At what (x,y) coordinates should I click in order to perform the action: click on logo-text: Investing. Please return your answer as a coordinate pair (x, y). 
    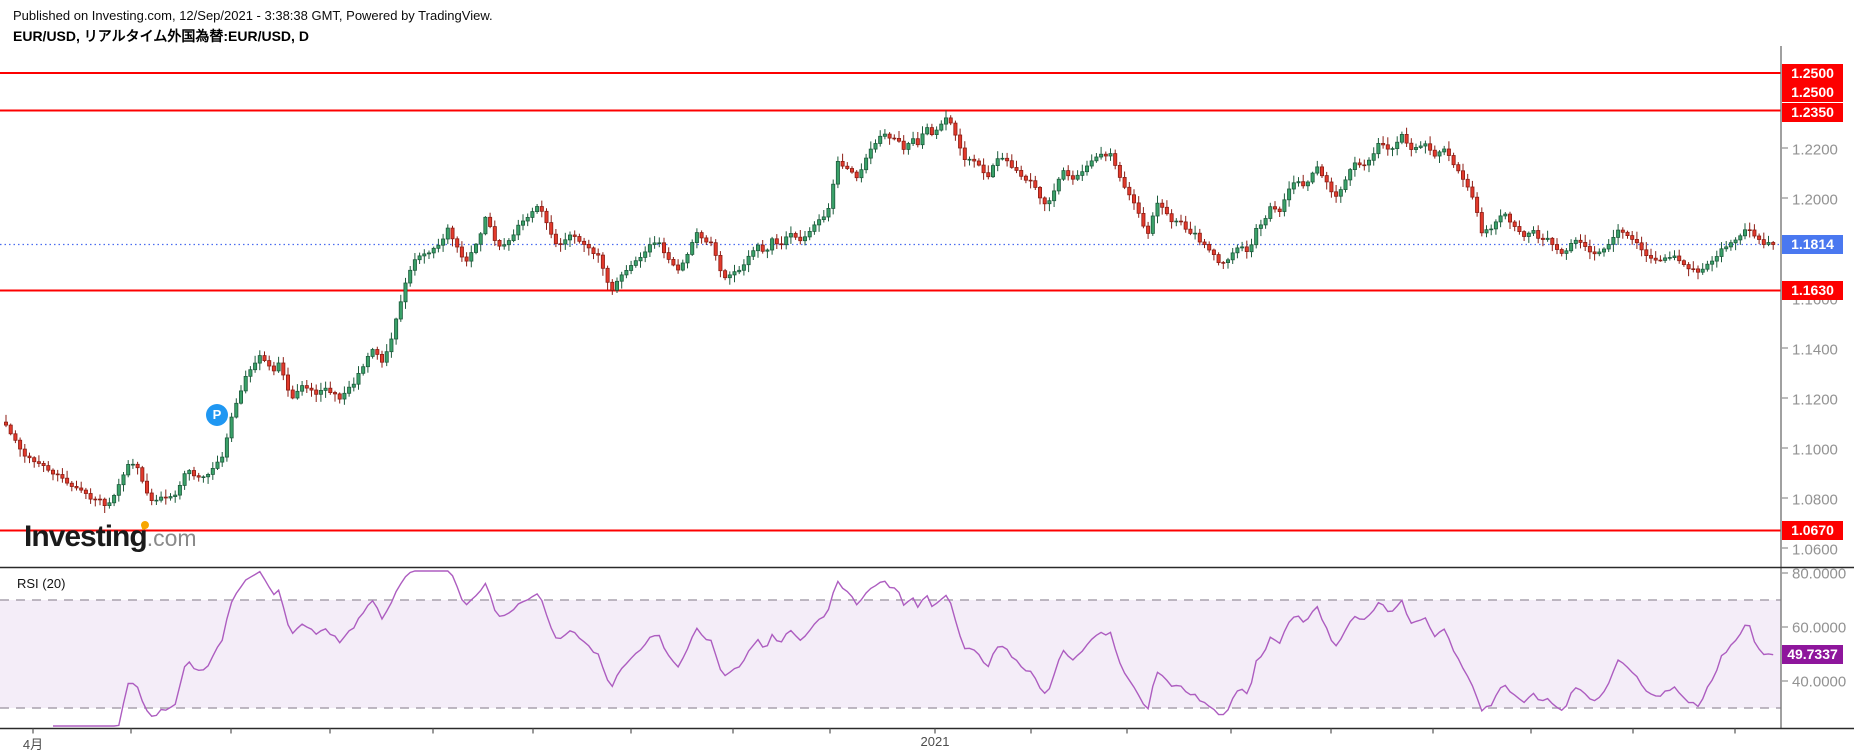
    Looking at the image, I should click on (86, 536).